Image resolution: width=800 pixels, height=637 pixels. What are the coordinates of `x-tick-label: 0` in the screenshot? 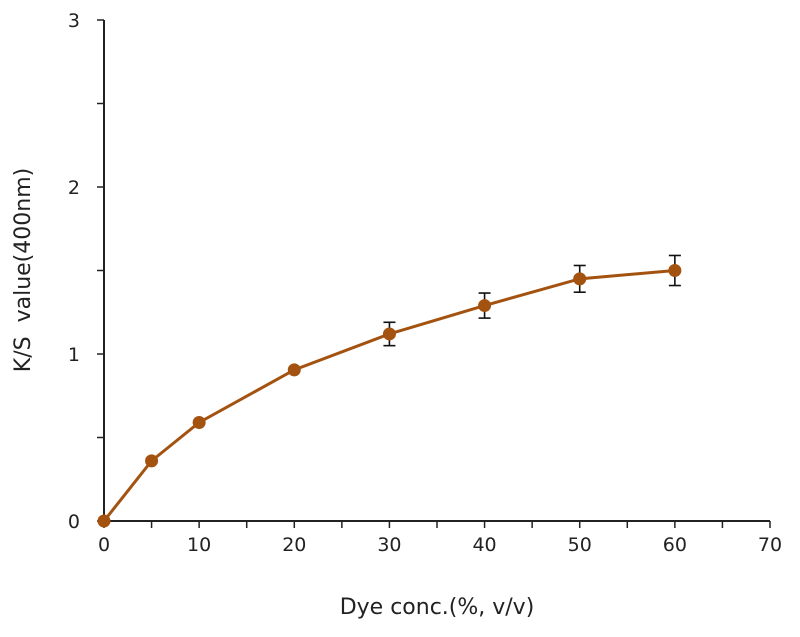 It's located at (104, 545).